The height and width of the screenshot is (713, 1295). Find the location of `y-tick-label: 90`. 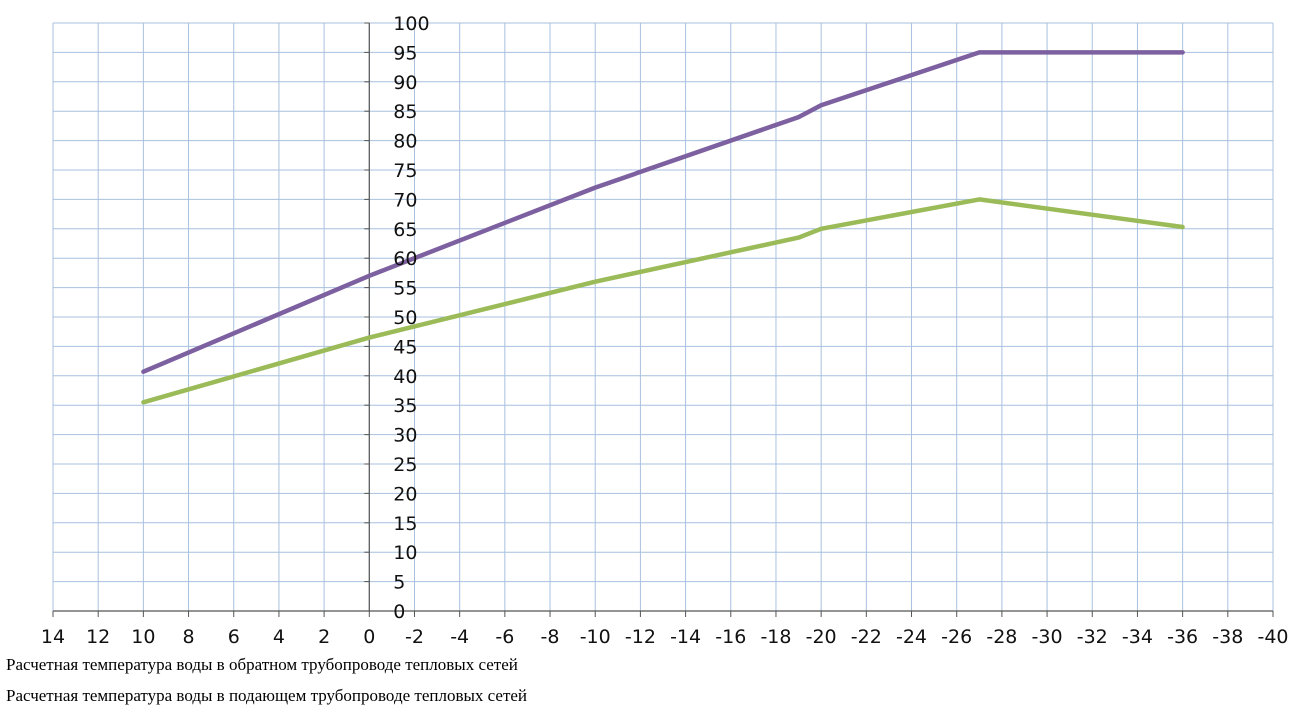

y-tick-label: 90 is located at coordinates (405, 83).